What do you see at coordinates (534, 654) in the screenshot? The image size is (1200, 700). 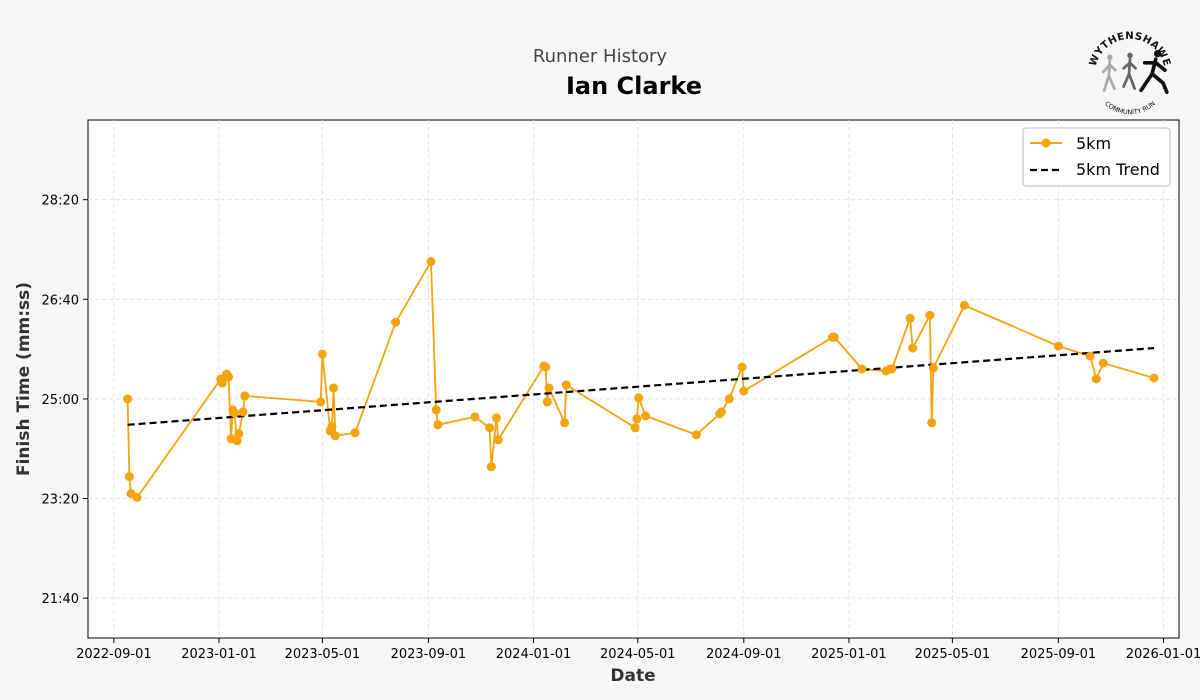 I see `x-tick-label: 2024-01-01` at bounding box center [534, 654].